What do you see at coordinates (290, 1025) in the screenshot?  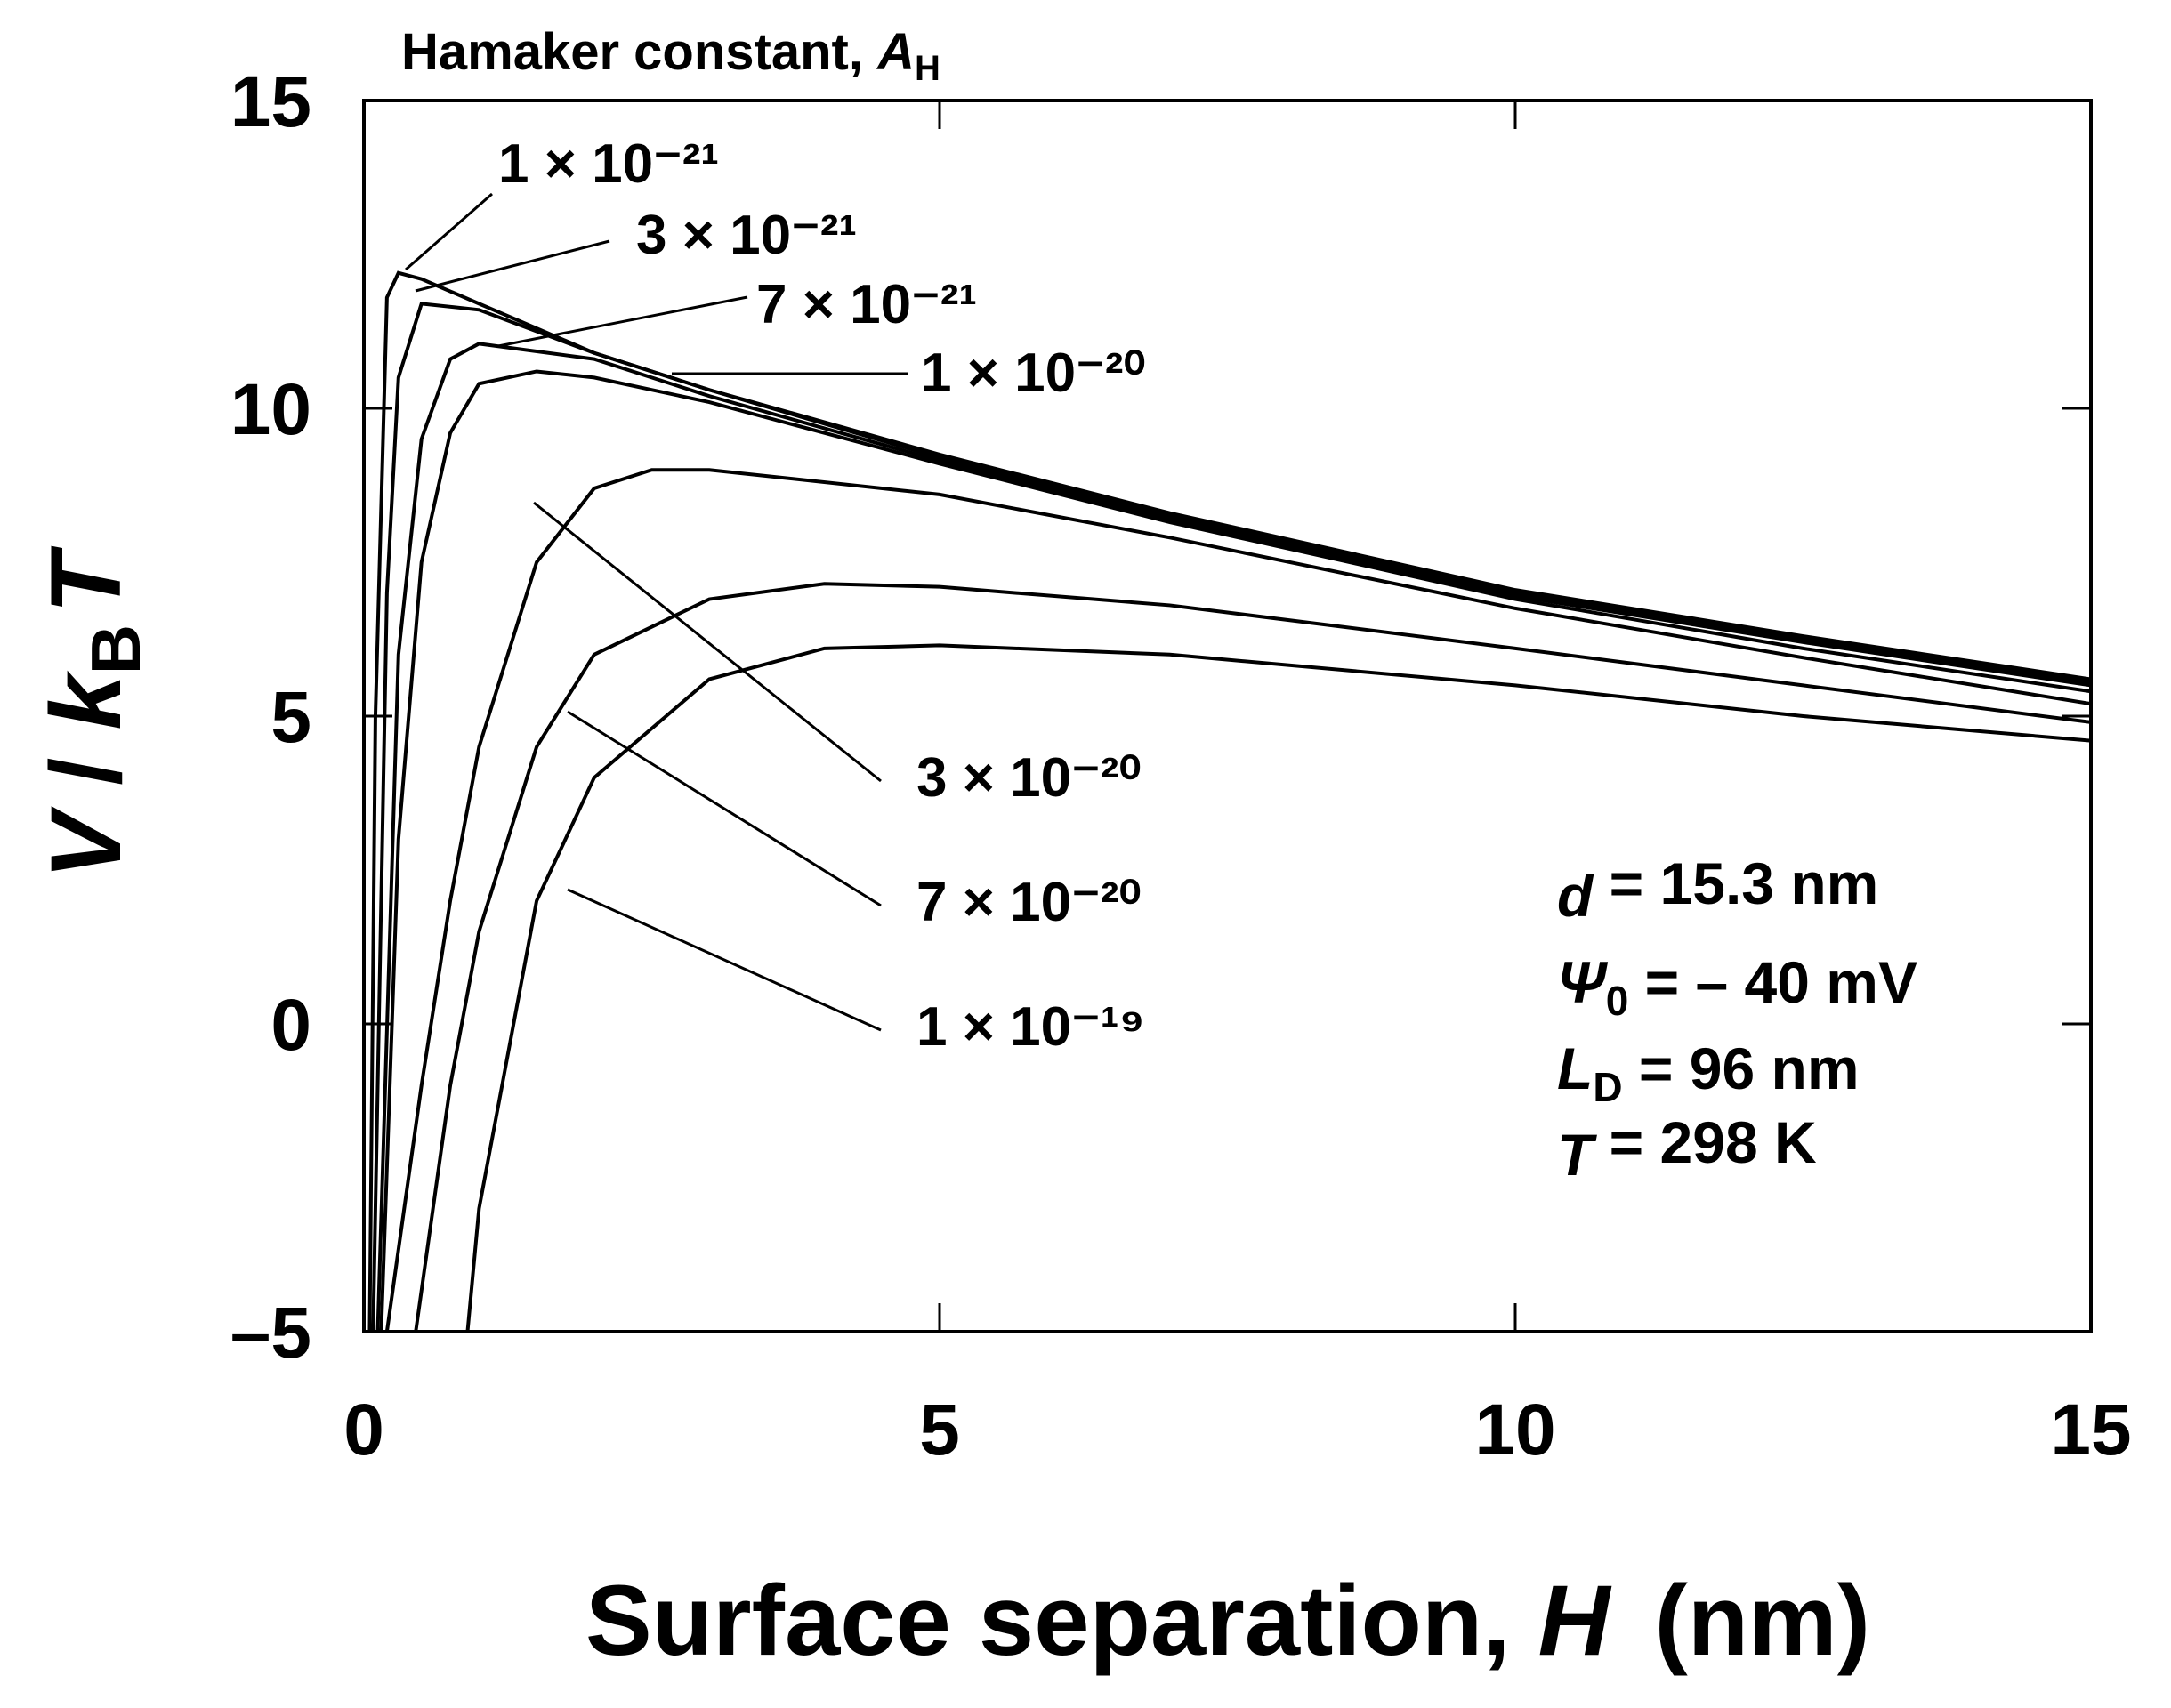 I see `y-tick-label: 0` at bounding box center [290, 1025].